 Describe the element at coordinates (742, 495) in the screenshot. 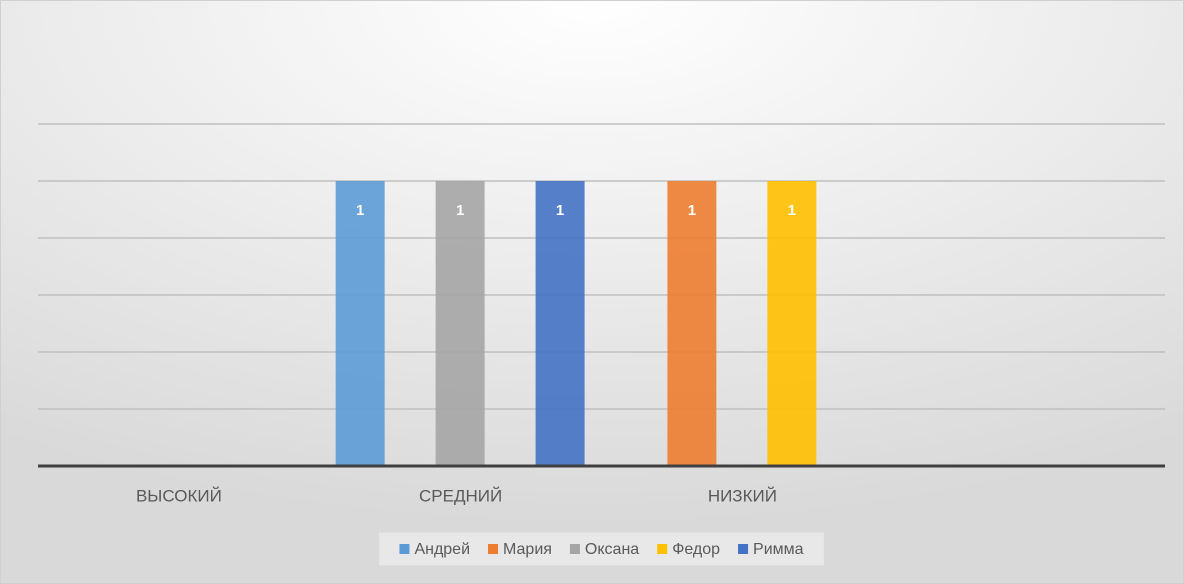

I see `x-tick-label: НИЗКИЙ` at that location.